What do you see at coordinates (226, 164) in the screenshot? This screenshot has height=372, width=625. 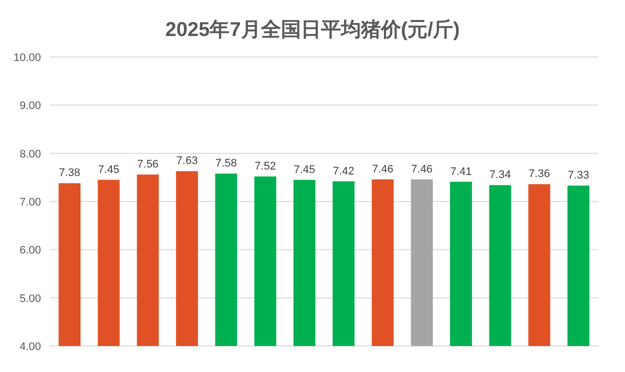 I see `data-label: 7.58` at bounding box center [226, 164].